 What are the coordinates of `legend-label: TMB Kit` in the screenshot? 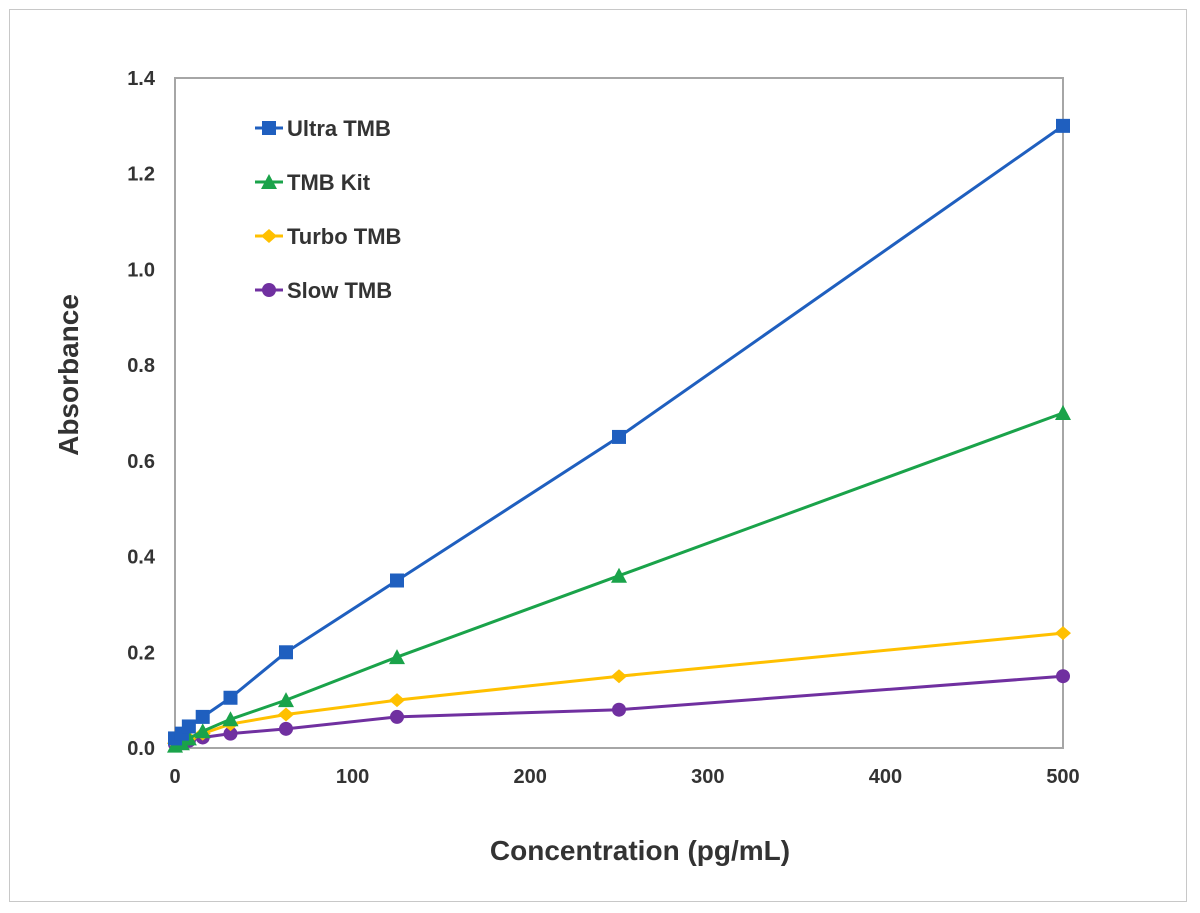 It's located at (329, 182).